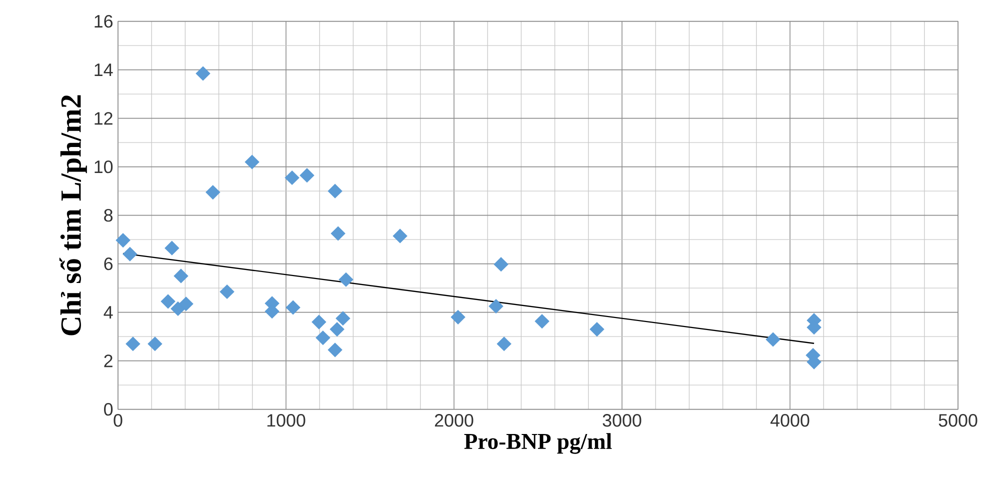 This screenshot has height=500, width=992. What do you see at coordinates (108, 312) in the screenshot?
I see `y-tick-label: 4` at bounding box center [108, 312].